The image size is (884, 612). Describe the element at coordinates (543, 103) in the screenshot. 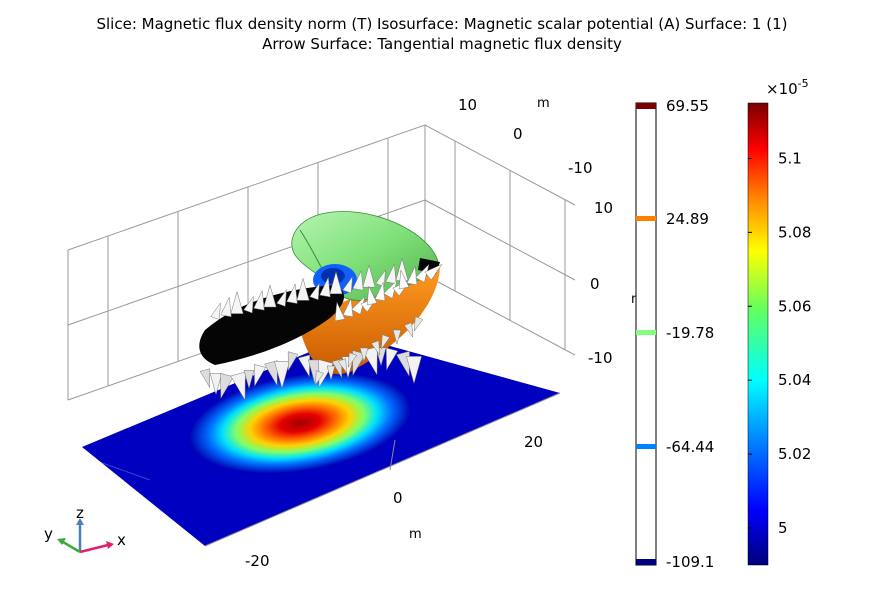

I see `y-axis-unit: m` at that location.